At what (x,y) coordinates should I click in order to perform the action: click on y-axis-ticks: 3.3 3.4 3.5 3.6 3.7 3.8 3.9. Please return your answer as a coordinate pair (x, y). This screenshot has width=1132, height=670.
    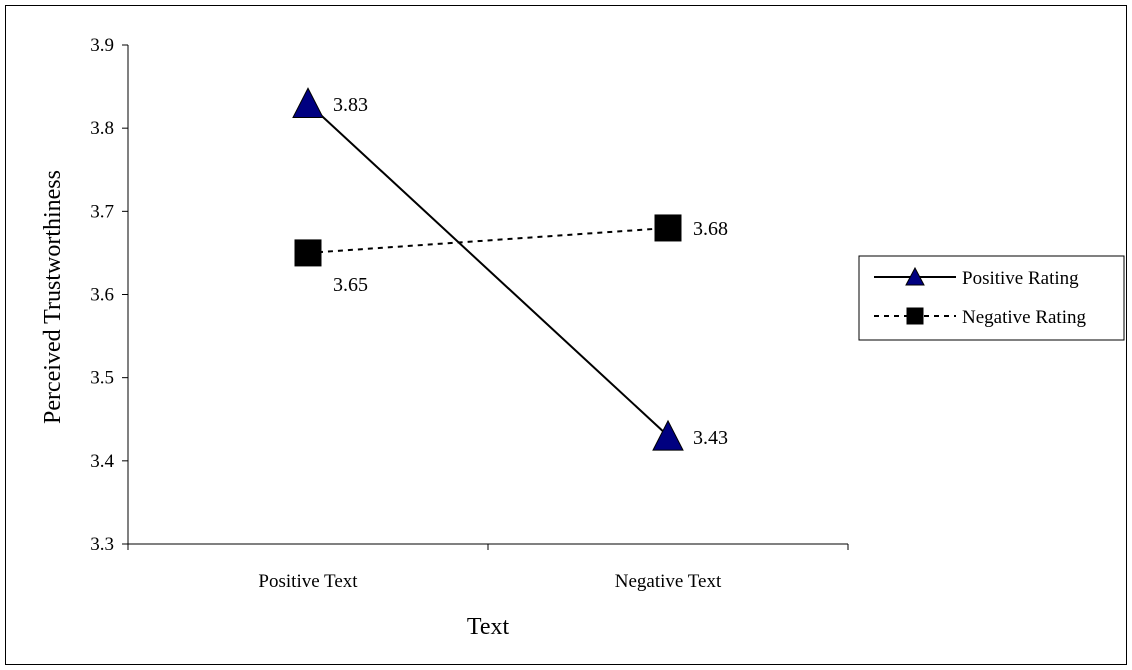
    Looking at the image, I should click on (109, 295).